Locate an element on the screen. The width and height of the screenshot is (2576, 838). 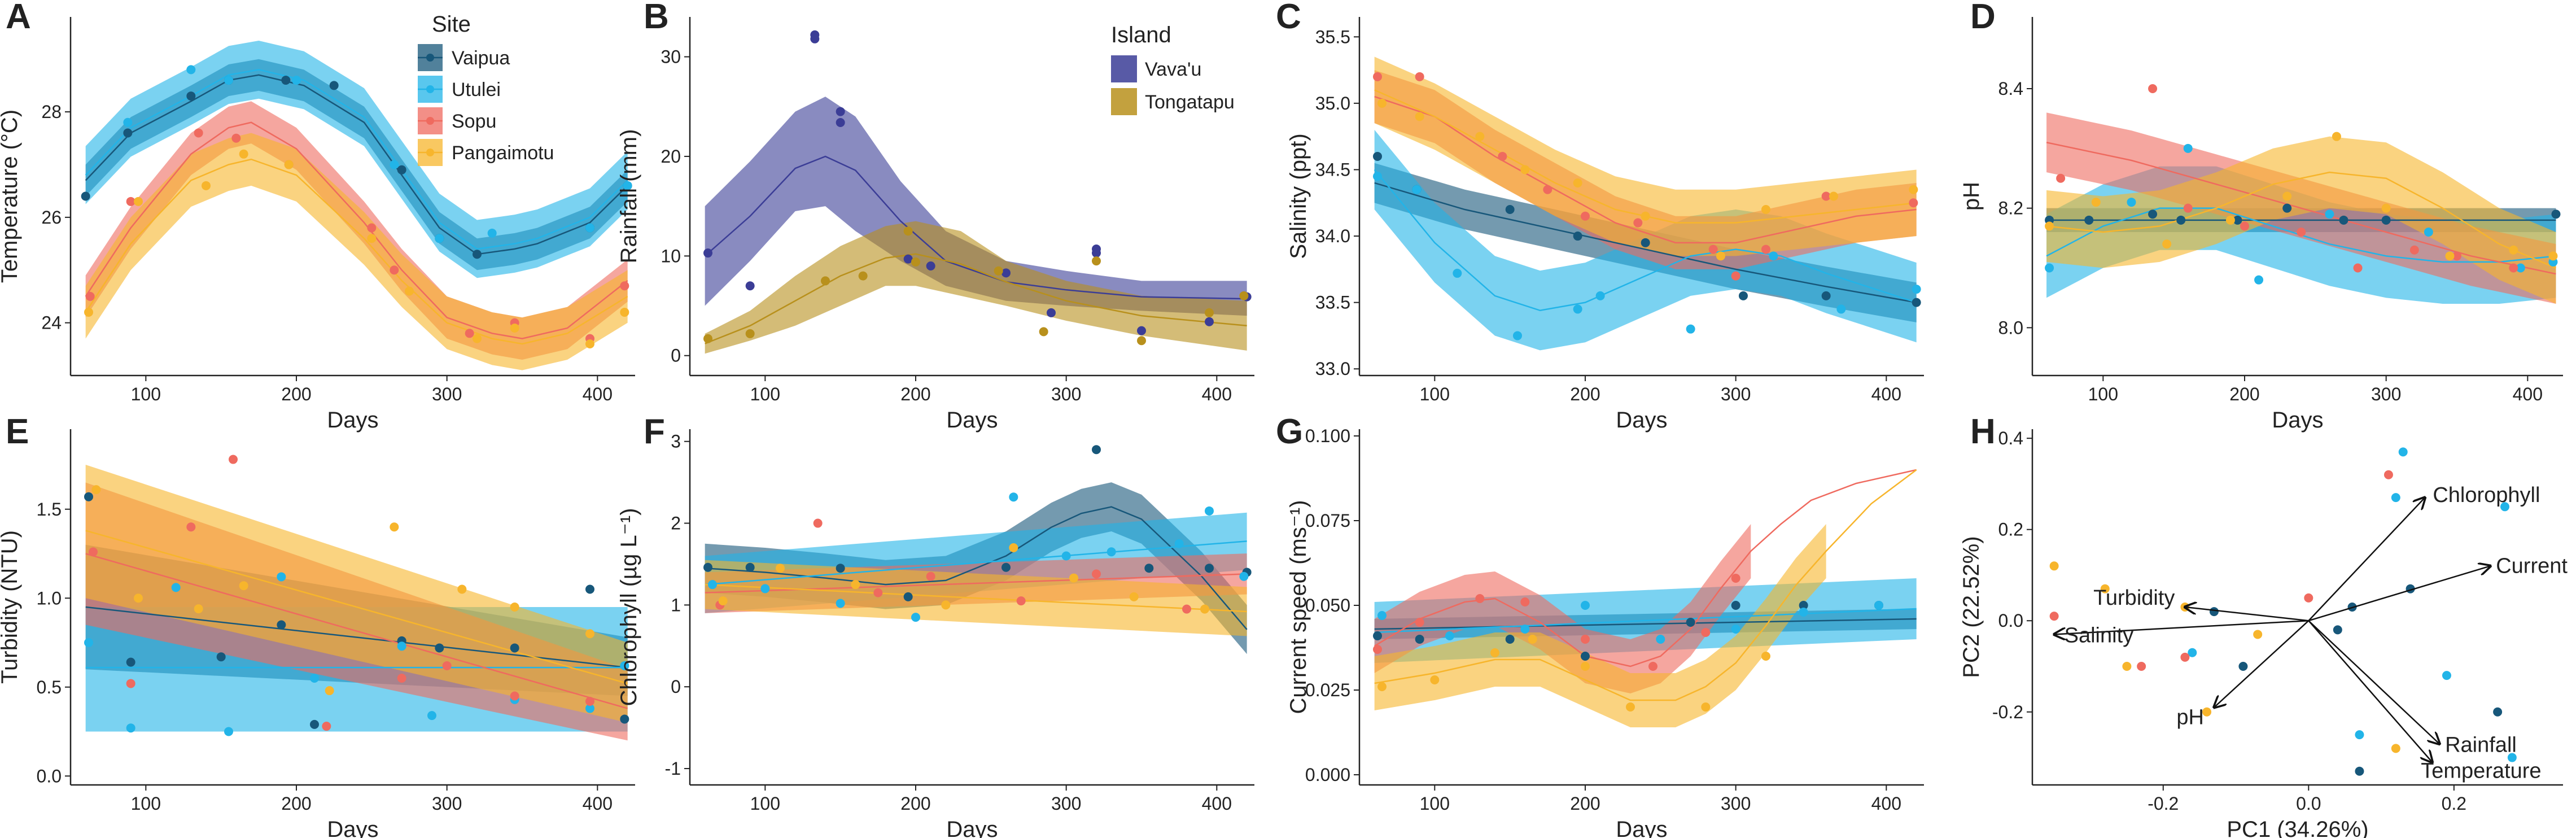
x-tick-label: -0.2 is located at coordinates (2163, 803).